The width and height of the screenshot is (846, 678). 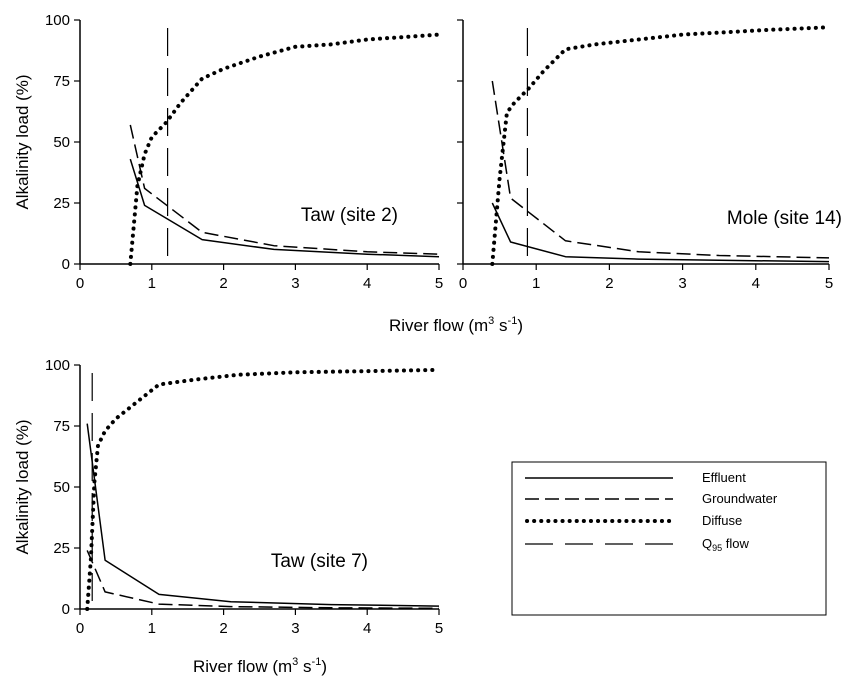 What do you see at coordinates (260, 666) in the screenshot?
I see `x-axis-title-bottom: River flow (m3 s-1)` at bounding box center [260, 666].